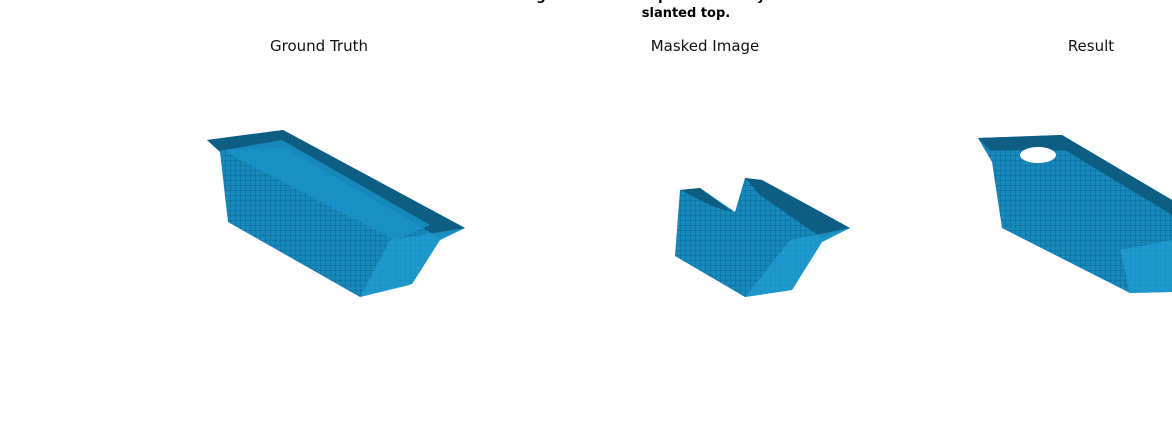 This screenshot has height=434, width=1172. What do you see at coordinates (705, 46) in the screenshot?
I see `panel-title: Masked Image` at bounding box center [705, 46].